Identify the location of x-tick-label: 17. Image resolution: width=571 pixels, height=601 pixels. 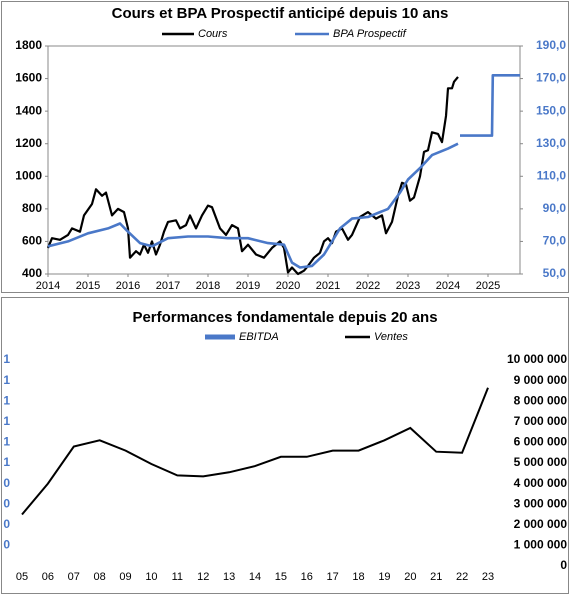
(333, 577).